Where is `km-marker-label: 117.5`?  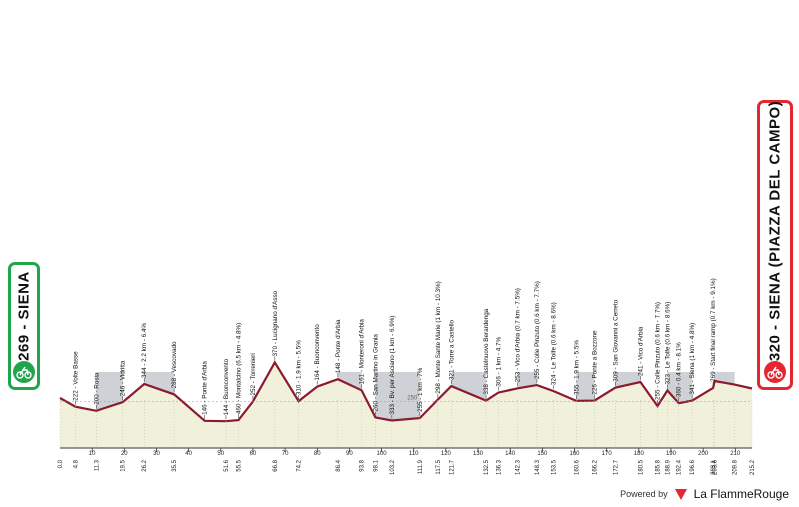 km-marker-label: 117.5 is located at coordinates (439, 466).